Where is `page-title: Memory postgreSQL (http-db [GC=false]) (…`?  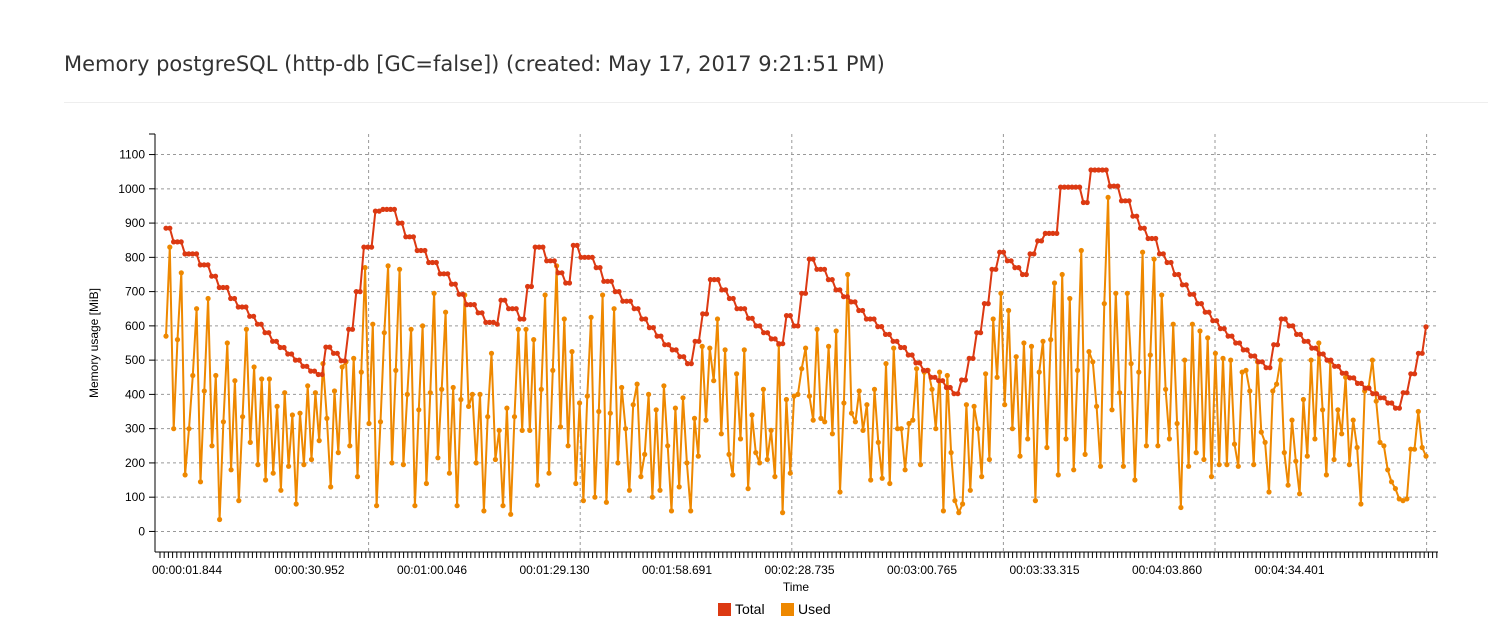
page-title: Memory postgreSQL (http-db [GC=false]) (… is located at coordinates (474, 64).